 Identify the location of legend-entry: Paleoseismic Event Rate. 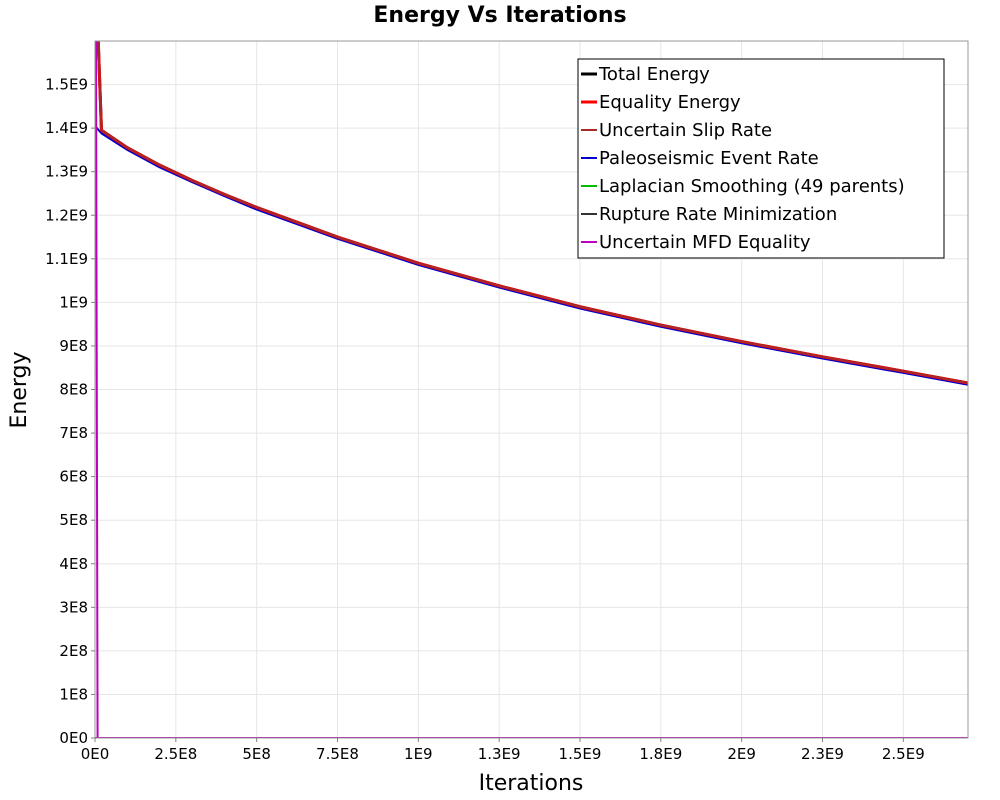
(709, 158).